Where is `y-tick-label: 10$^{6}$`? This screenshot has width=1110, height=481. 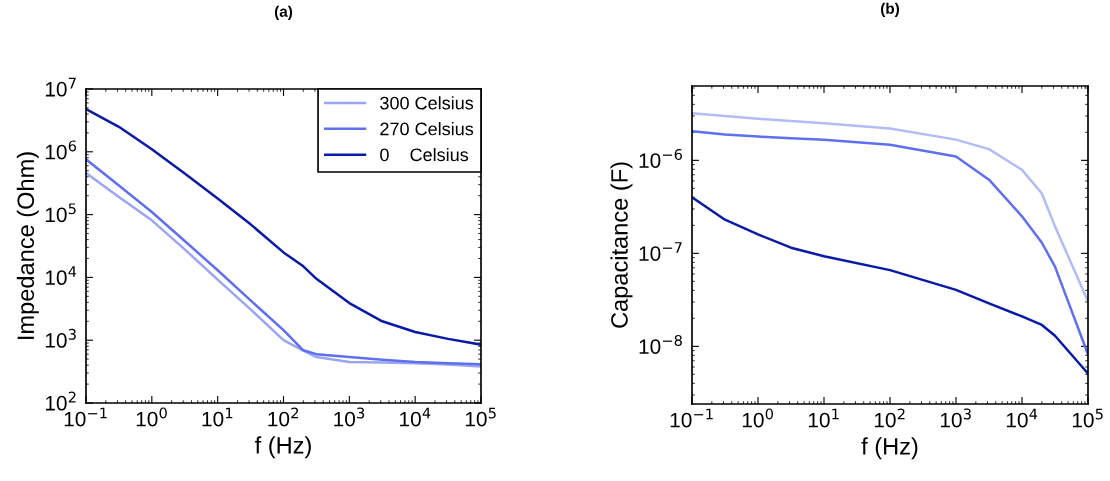
y-tick-label: 10$^{6}$ is located at coordinates (61, 150).